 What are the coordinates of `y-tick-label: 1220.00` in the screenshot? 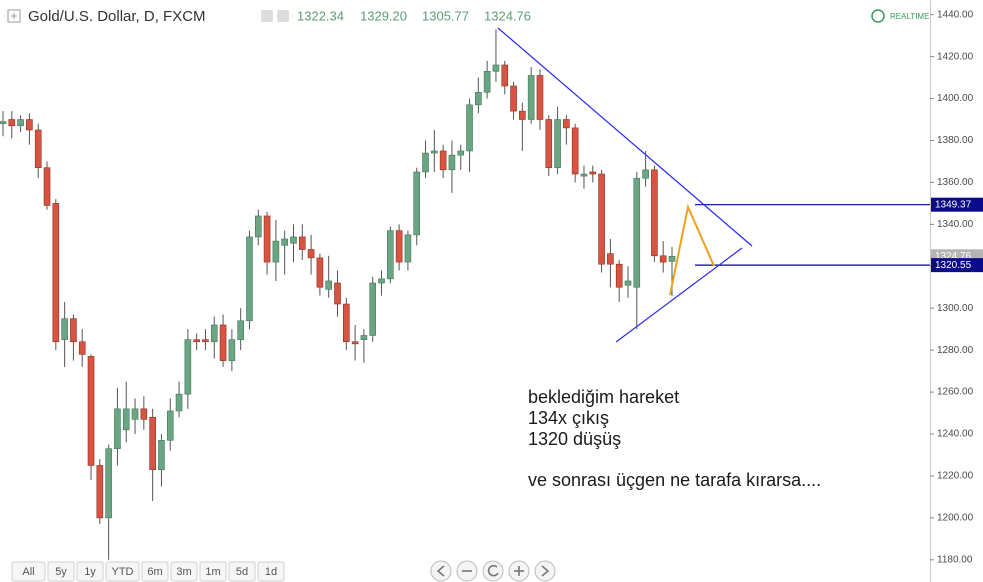 It's located at (955, 476).